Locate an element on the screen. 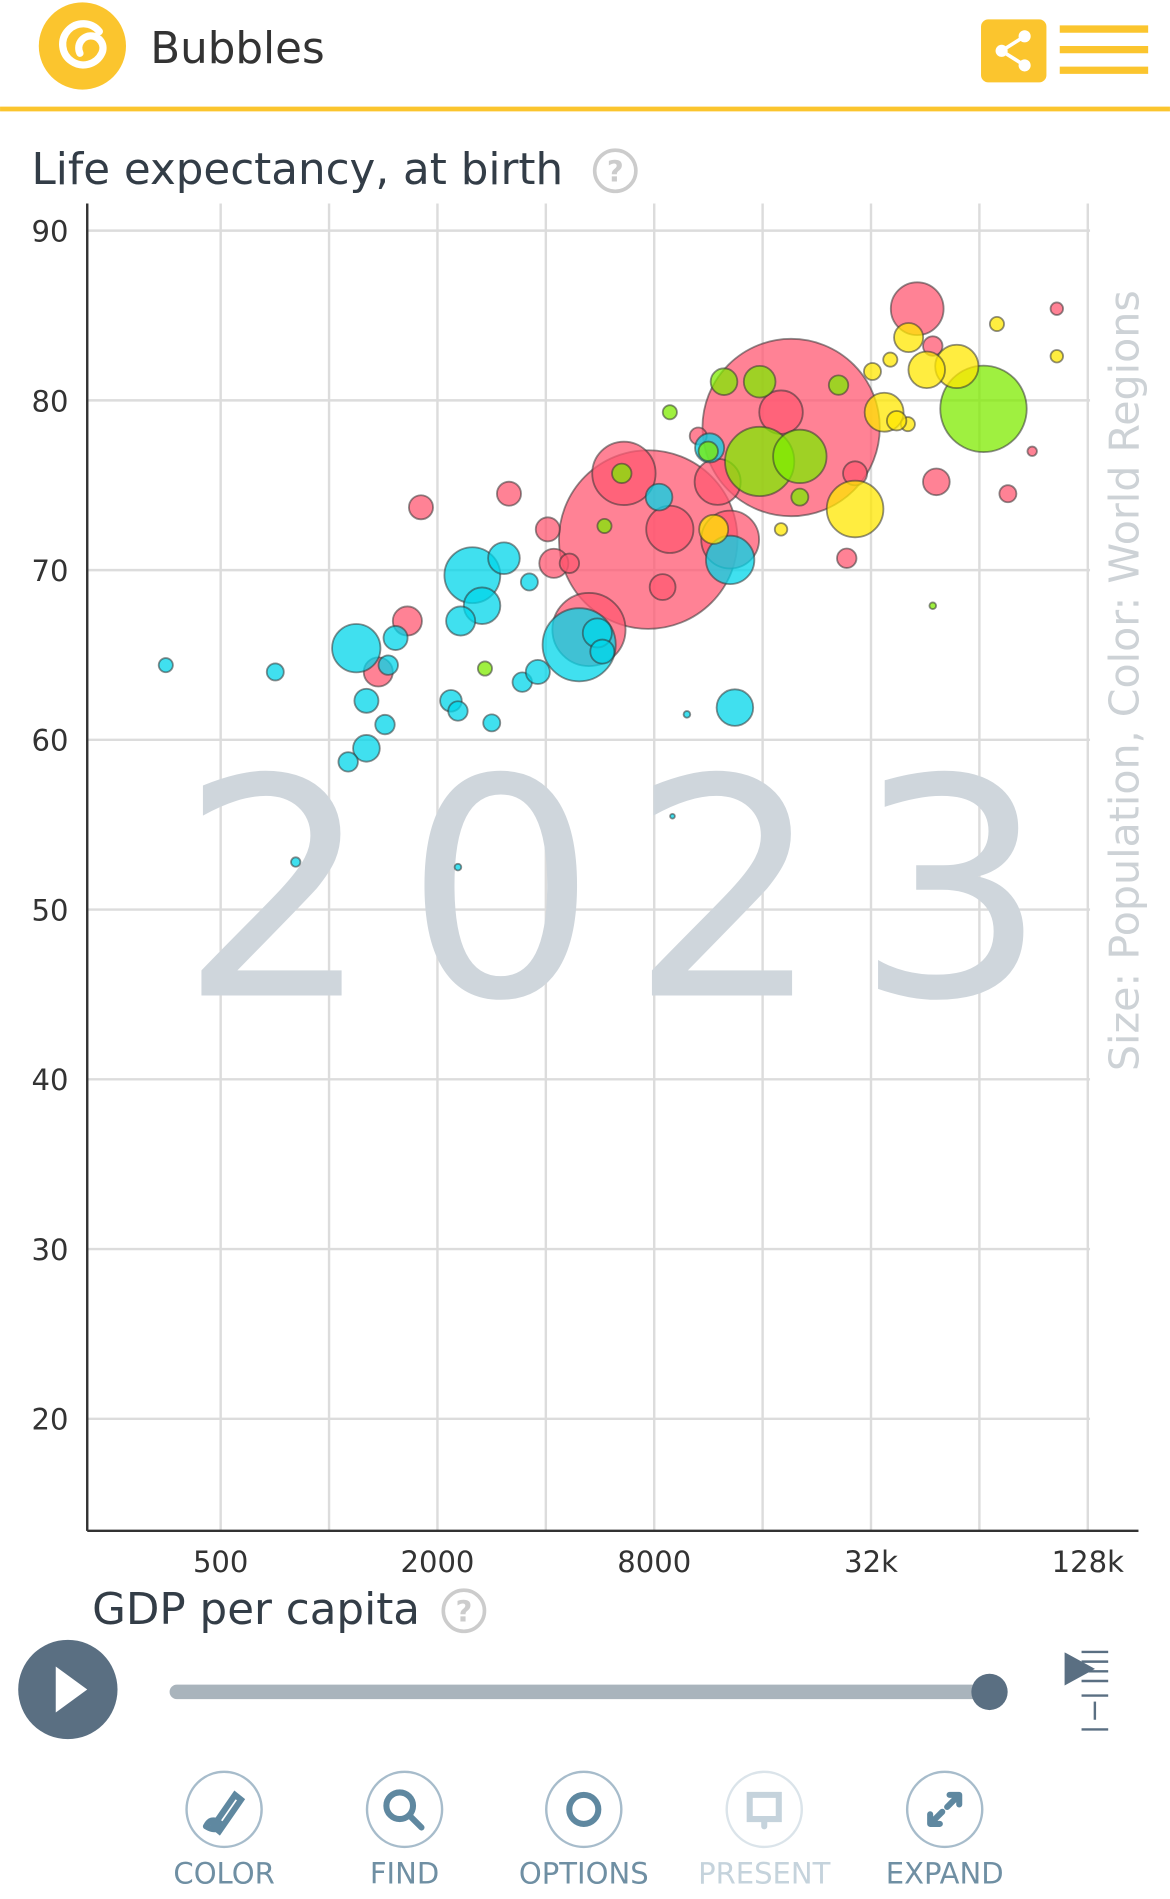 This screenshot has height=1899, width=1170. y-tick-label: 80 is located at coordinates (50, 401).